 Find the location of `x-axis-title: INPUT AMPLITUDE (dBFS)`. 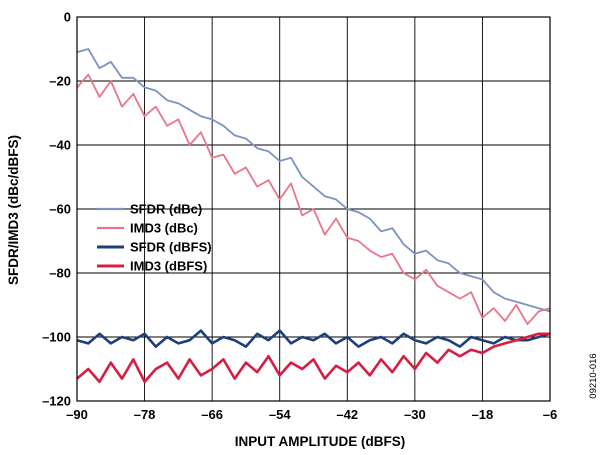

x-axis-title: INPUT AMPLITUDE (dBFS) is located at coordinates (320, 441).